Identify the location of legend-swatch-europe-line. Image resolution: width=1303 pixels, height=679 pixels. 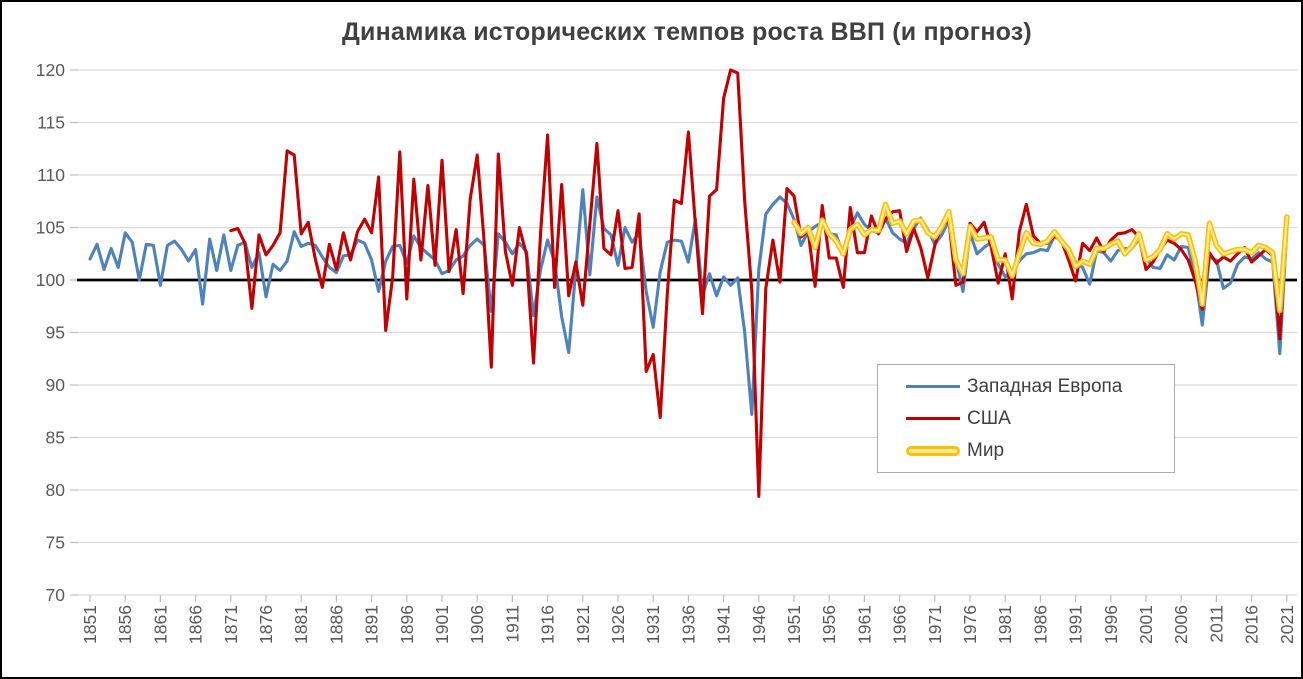
(933, 386).